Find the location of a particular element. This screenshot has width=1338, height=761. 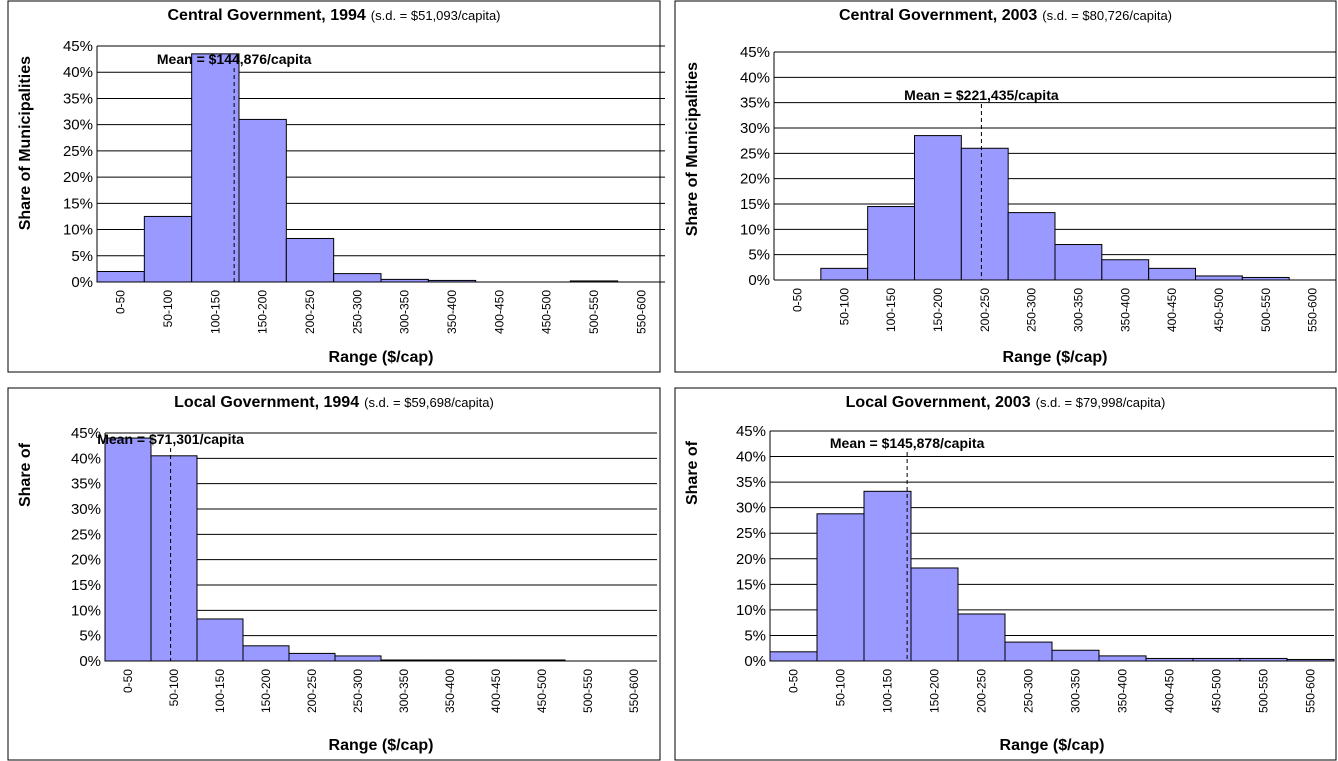

y-tick-label: 40% is located at coordinates (86, 458).